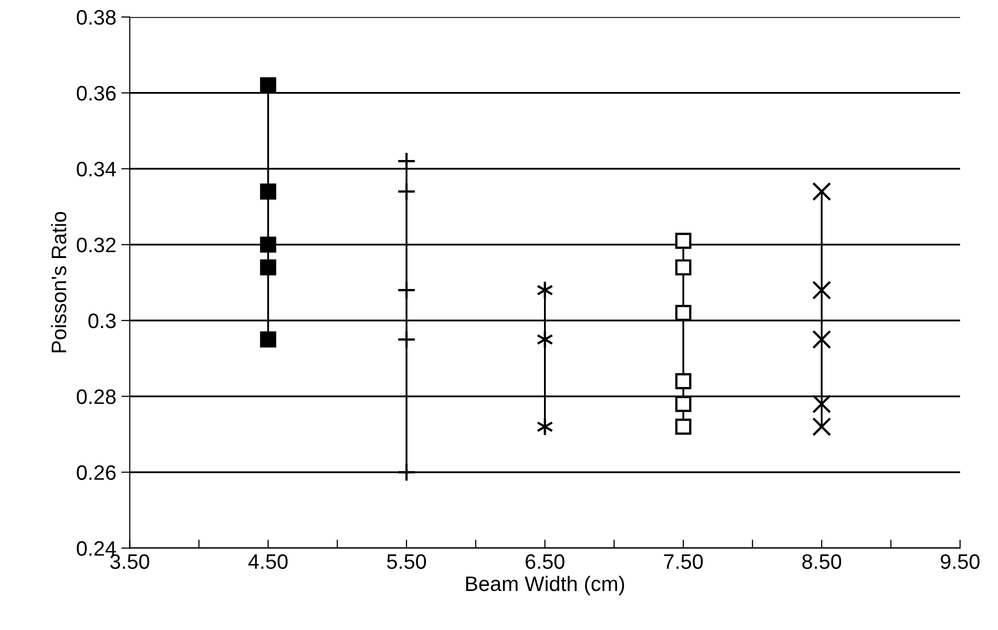 The height and width of the screenshot is (630, 998). Describe the element at coordinates (96, 93) in the screenshot. I see `y-tick-label: 0.36` at that location.